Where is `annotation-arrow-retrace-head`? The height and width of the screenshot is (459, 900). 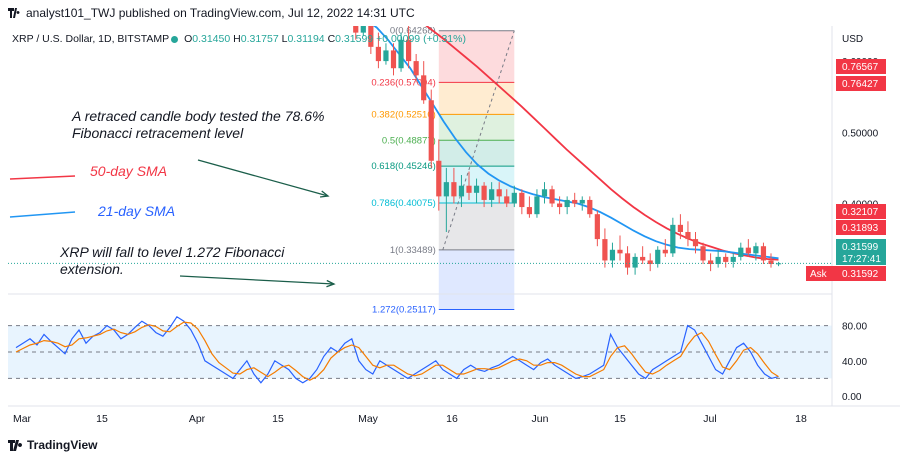
annotation-arrow-retrace-head is located at coordinates (324, 194).